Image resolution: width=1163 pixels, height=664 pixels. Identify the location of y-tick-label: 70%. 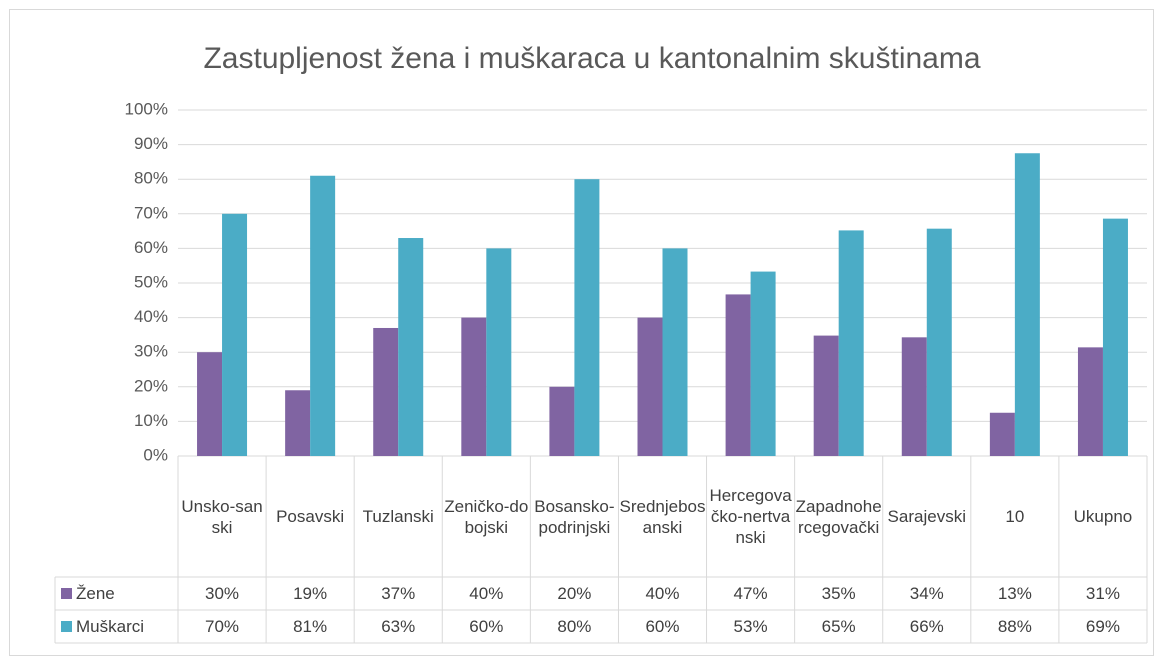
(151, 212).